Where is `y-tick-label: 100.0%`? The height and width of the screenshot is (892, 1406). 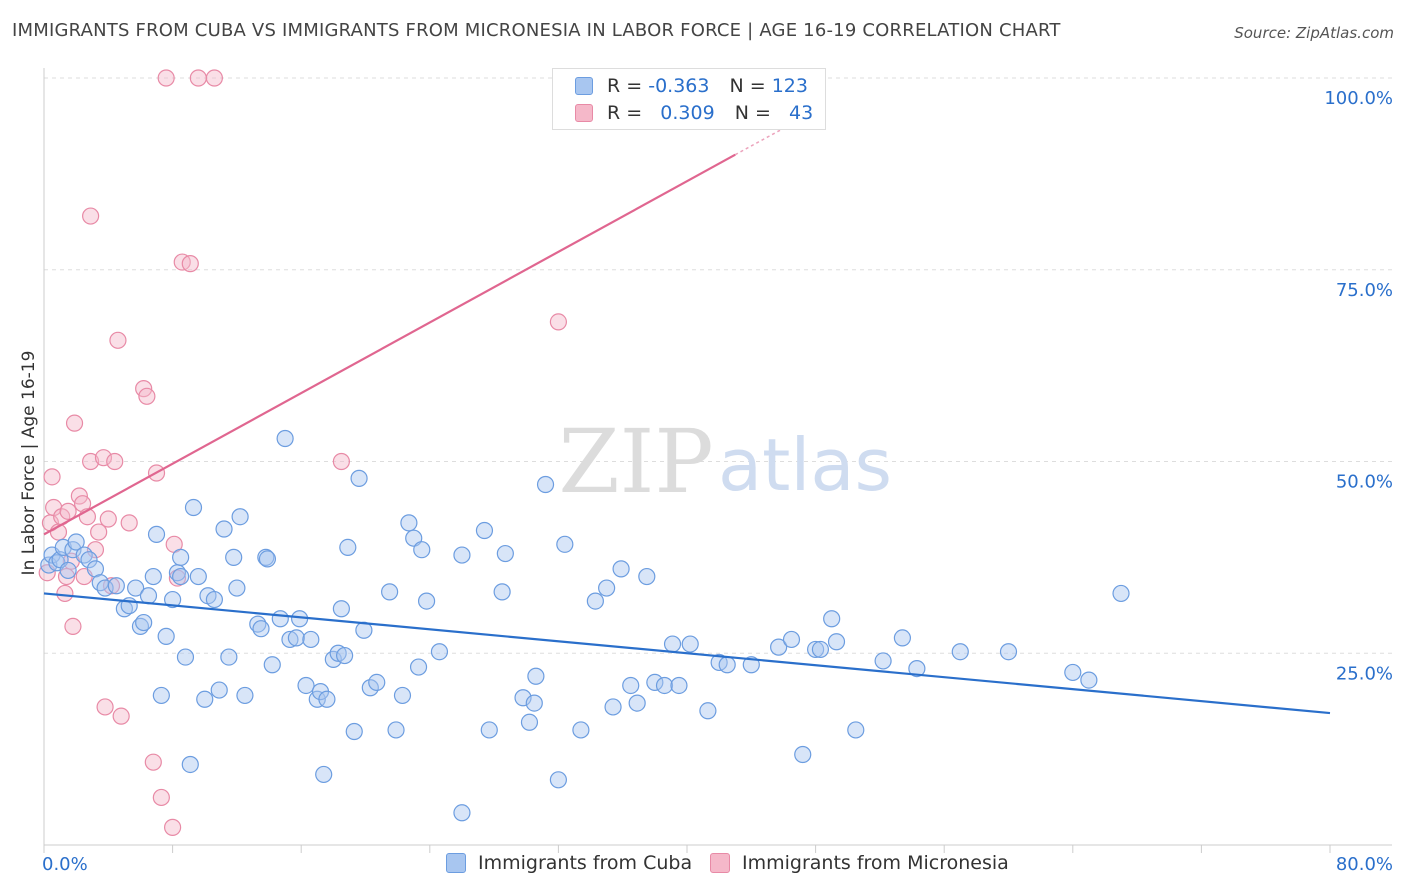
y-tick-label: 100.0% is located at coordinates (1358, 98).